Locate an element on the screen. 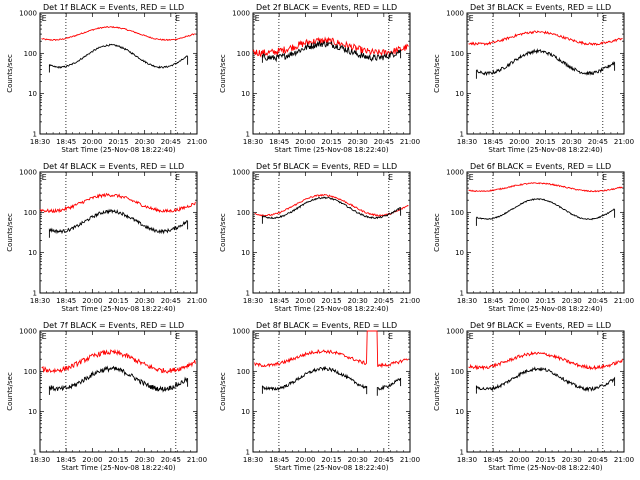 The height and width of the screenshot is (480, 640). panel-title: Det 9f BLACK = Events, RED = LLD is located at coordinates (540, 325).